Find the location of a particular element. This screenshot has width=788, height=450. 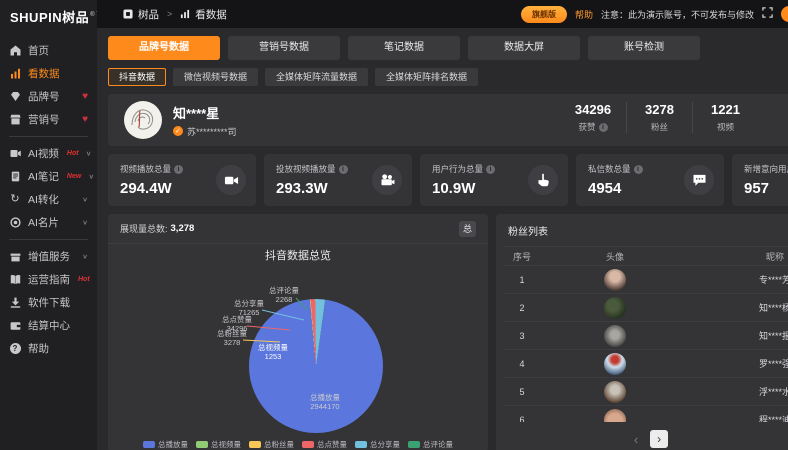

sidebar-item-12: 结算中心 is located at coordinates (48, 325).